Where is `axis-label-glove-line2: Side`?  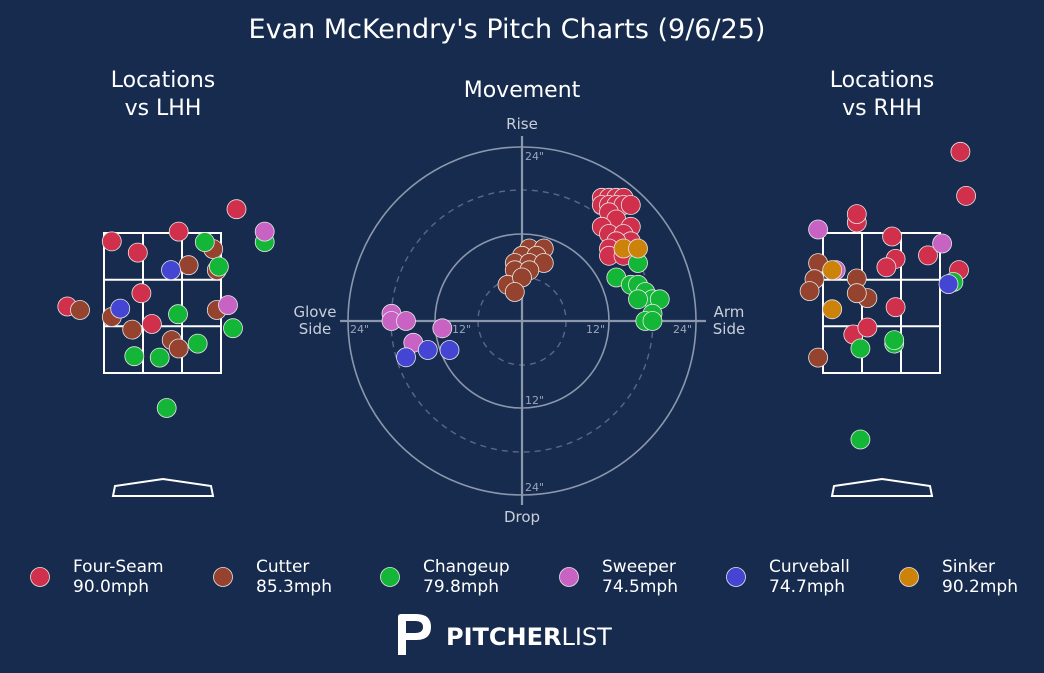
axis-label-glove-line2: Side is located at coordinates (315, 329).